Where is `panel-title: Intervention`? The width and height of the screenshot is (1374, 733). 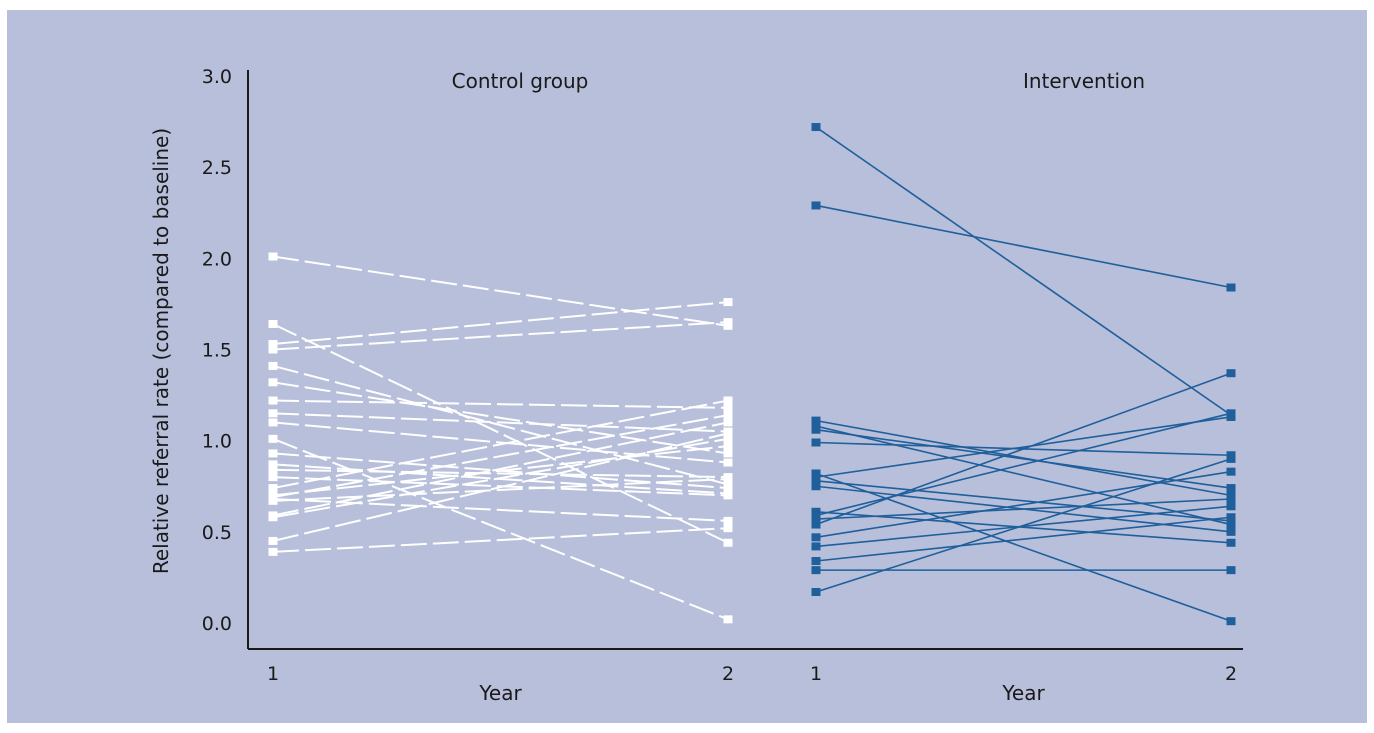
panel-title: Intervention is located at coordinates (1084, 81).